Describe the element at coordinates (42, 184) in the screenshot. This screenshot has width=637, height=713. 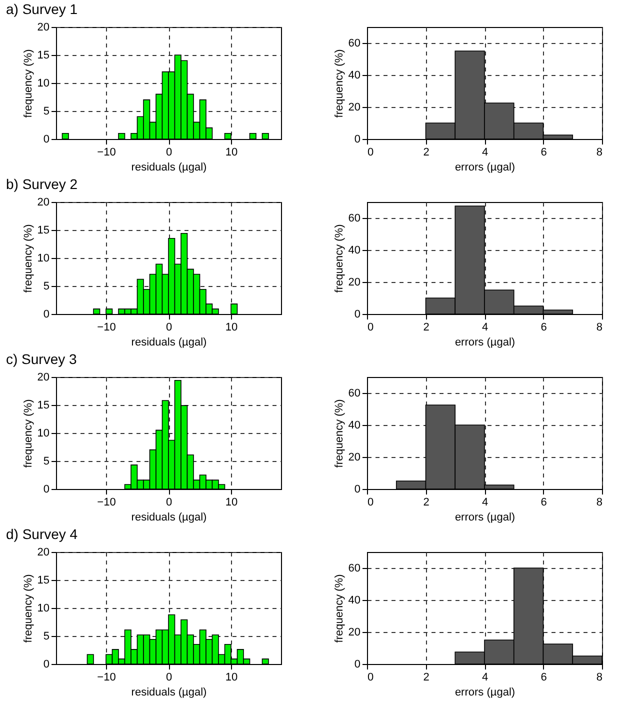
I see `chart-title: b) Survey 2` at that location.